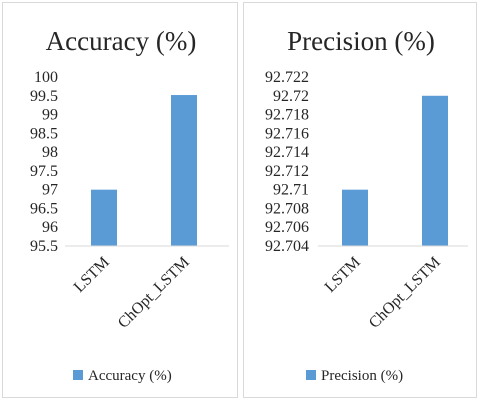  I want to click on y-tick-label: 92.712, so click(287, 171).